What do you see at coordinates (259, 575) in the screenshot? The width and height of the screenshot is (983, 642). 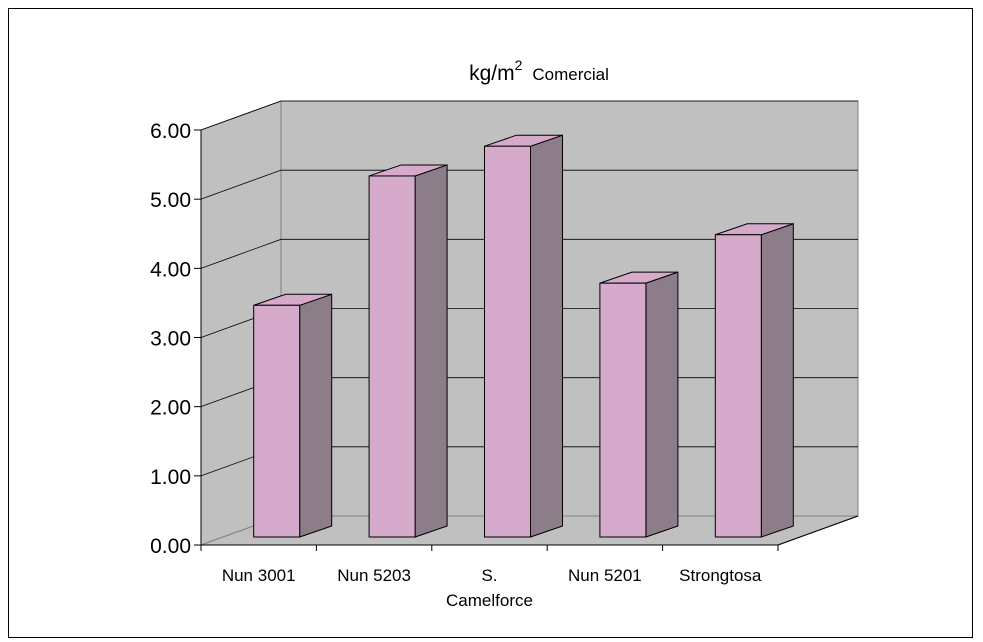 I see `x-tick-label: Nun 3001` at bounding box center [259, 575].